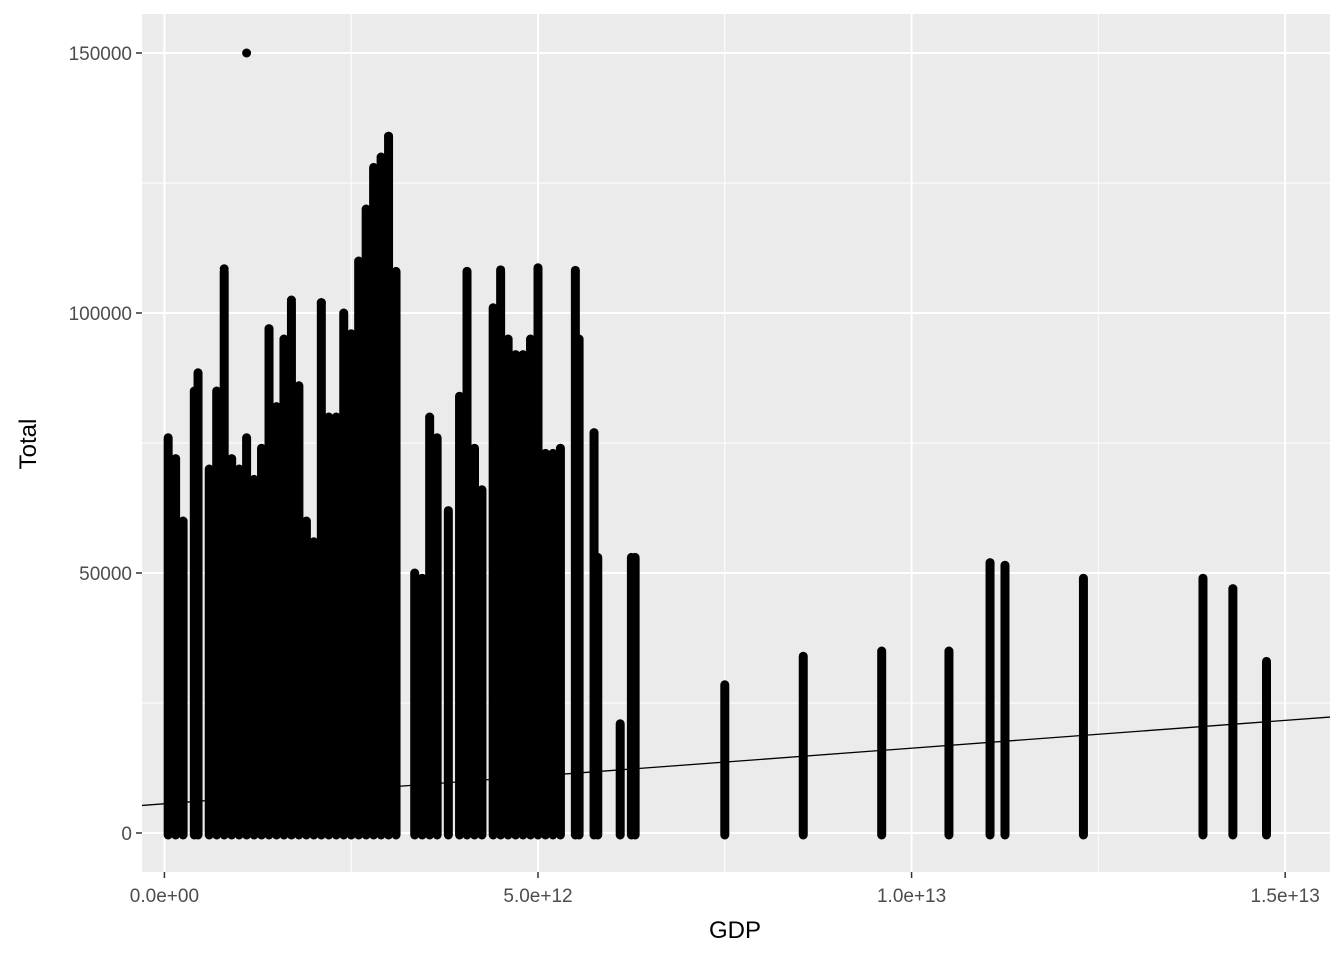 The height and width of the screenshot is (960, 1344). I want to click on y-tick-label-2: 100000, so click(100, 314).